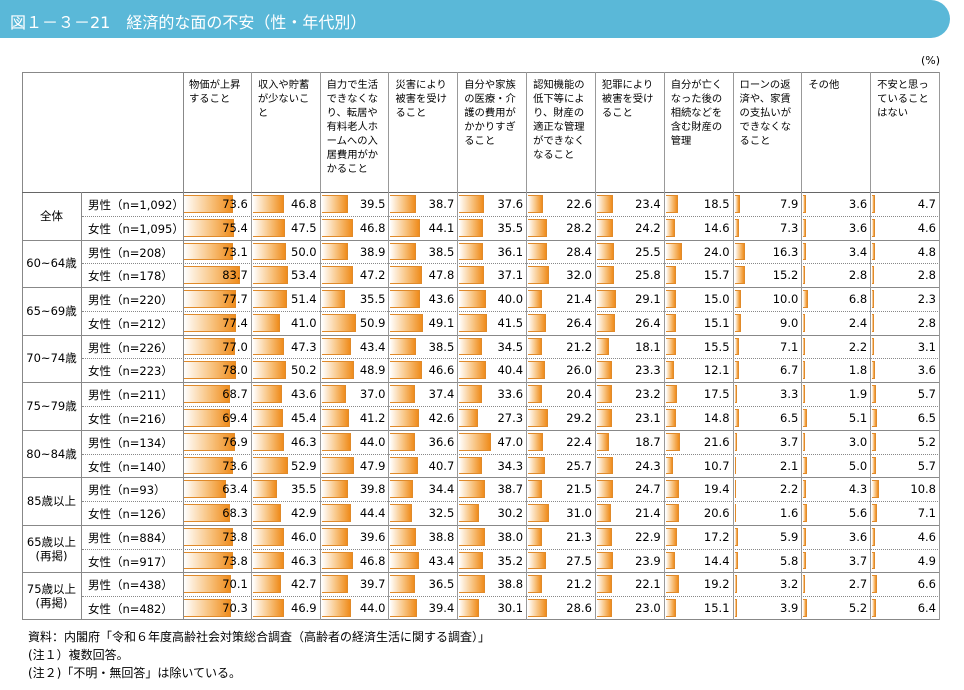 The image size is (964, 690). Describe the element at coordinates (52, 263) in the screenshot. I see `group-label: 60~64歳` at that location.